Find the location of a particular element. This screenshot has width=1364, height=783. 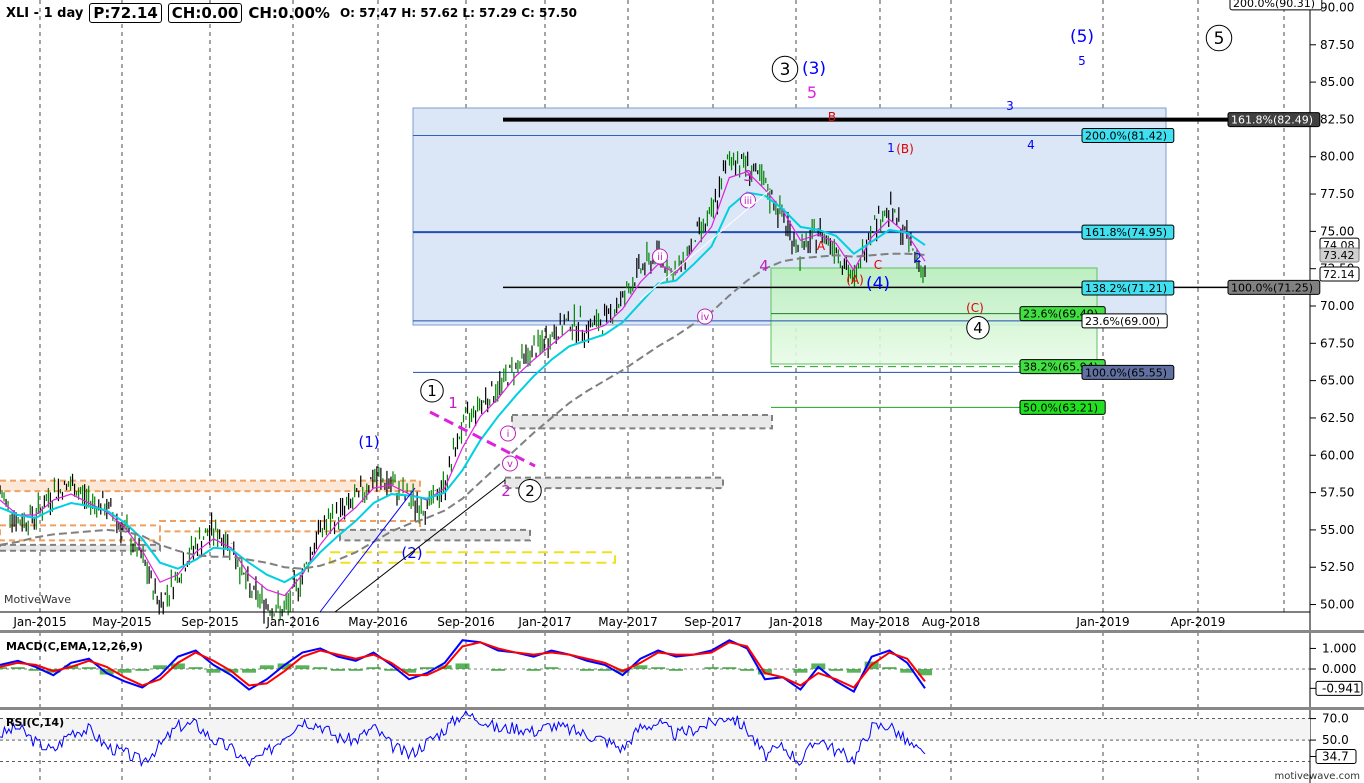

x-tick-label: Aug-2018 is located at coordinates (951, 622).